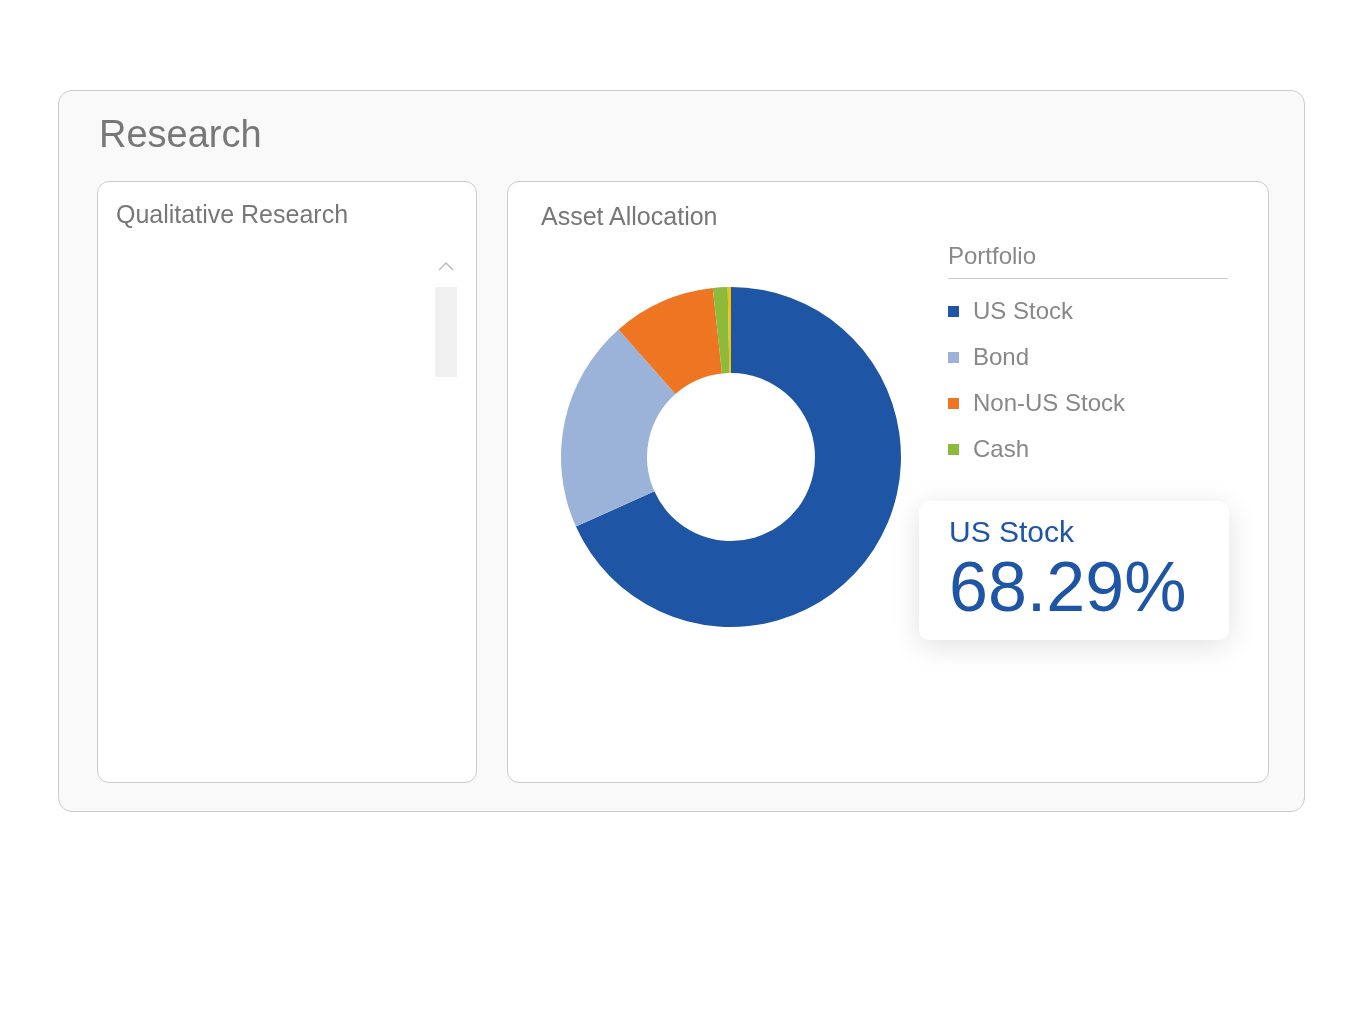 The image size is (1363, 1022). I want to click on text: Qualitative Research, so click(232, 214).